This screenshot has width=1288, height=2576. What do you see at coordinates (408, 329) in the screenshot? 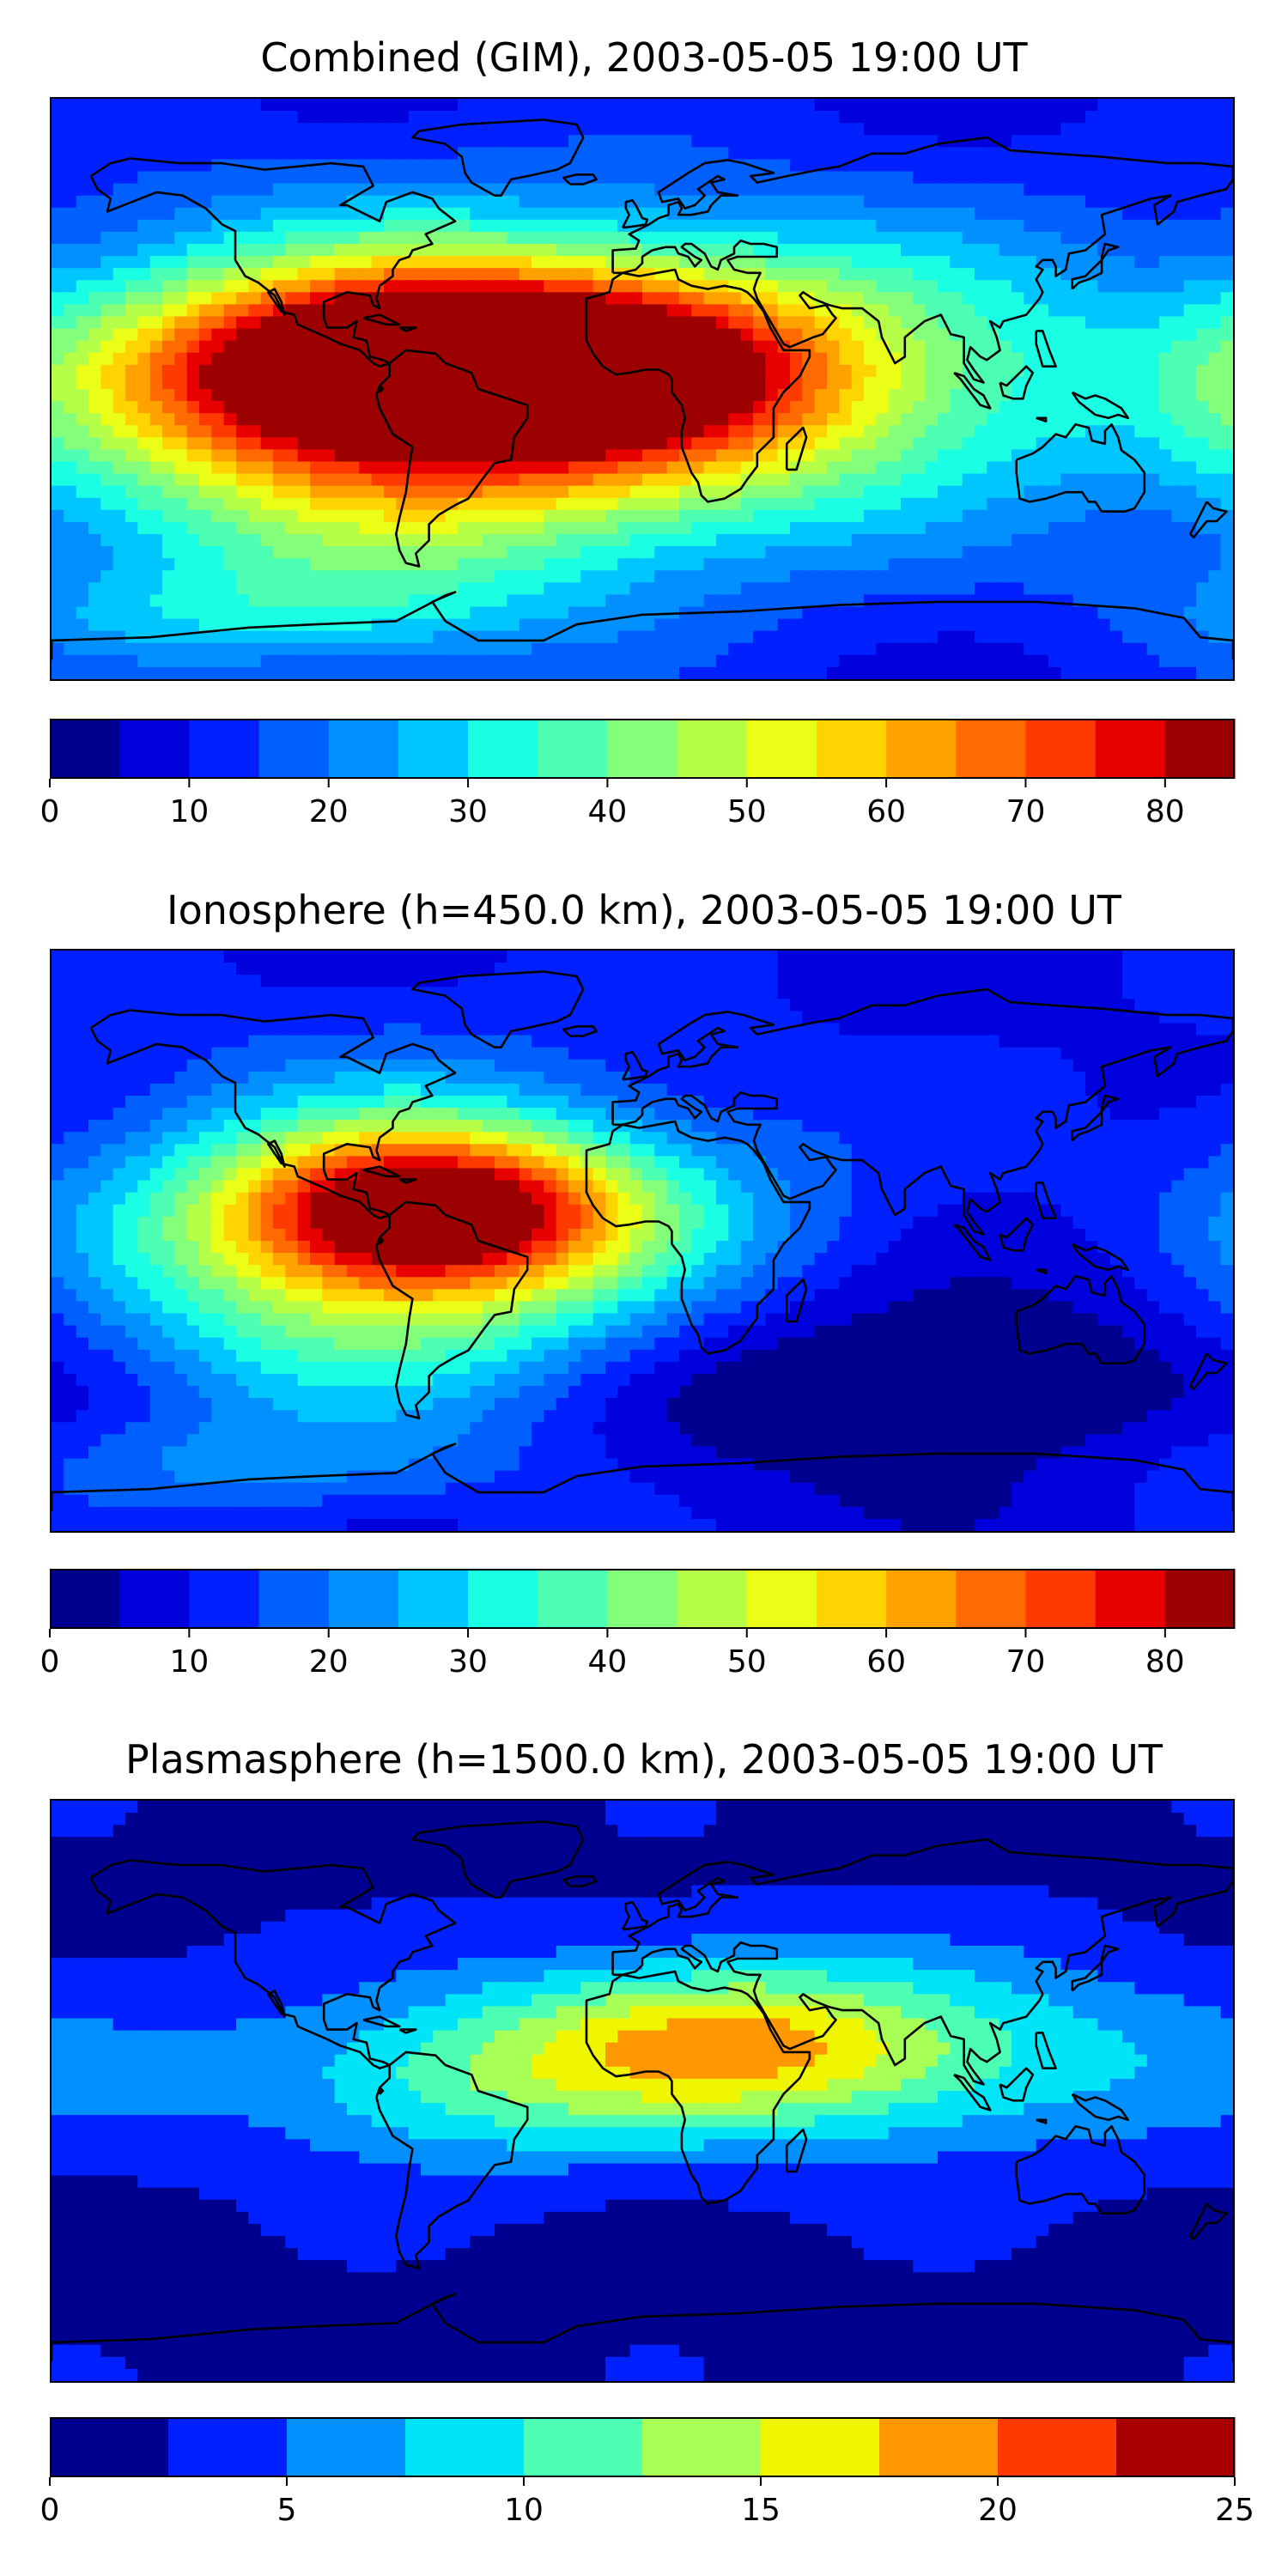
I see `coastline` at bounding box center [408, 329].